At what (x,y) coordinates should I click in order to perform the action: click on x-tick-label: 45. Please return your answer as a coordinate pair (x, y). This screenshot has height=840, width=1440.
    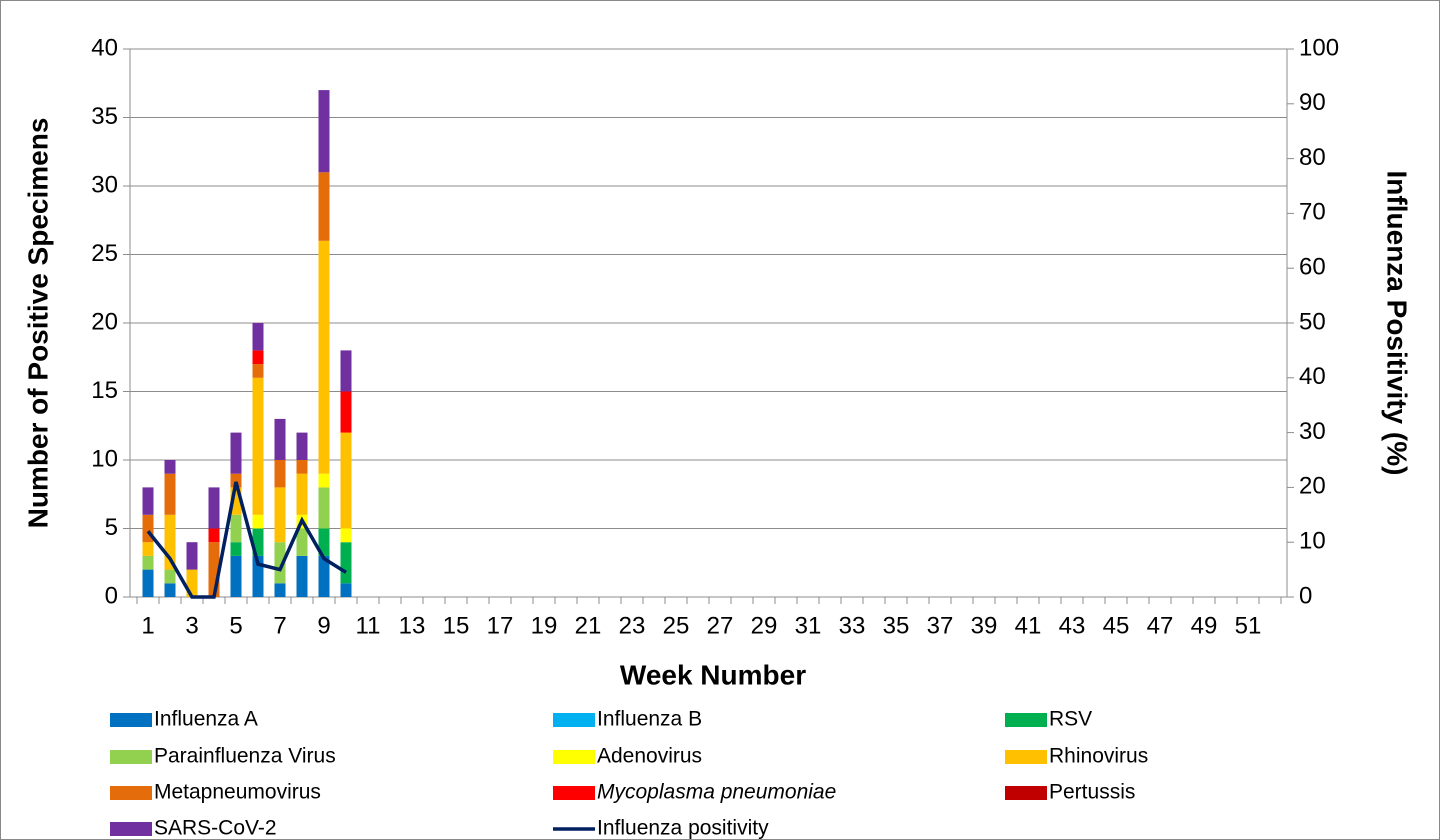
    Looking at the image, I should click on (1116, 625).